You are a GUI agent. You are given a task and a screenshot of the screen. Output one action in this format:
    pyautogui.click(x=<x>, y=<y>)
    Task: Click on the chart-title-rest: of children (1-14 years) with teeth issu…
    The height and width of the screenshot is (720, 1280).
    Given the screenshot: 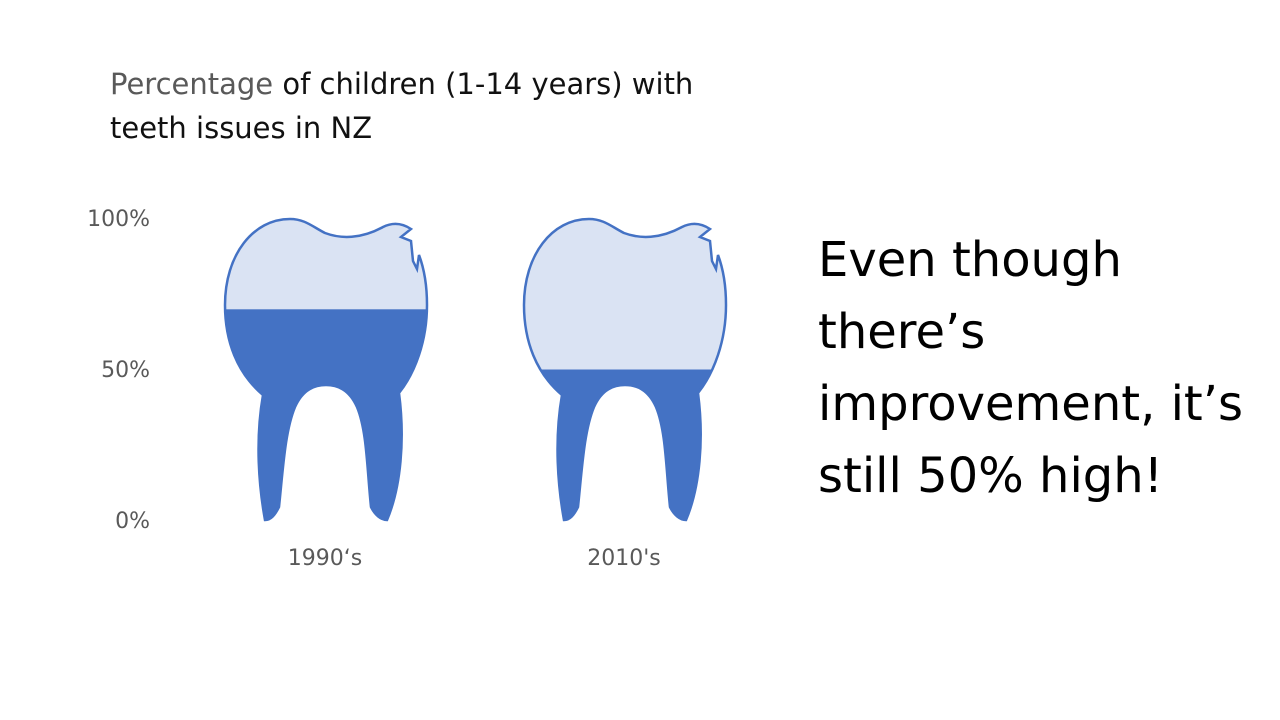 What is the action you would take?
    pyautogui.click(x=402, y=106)
    